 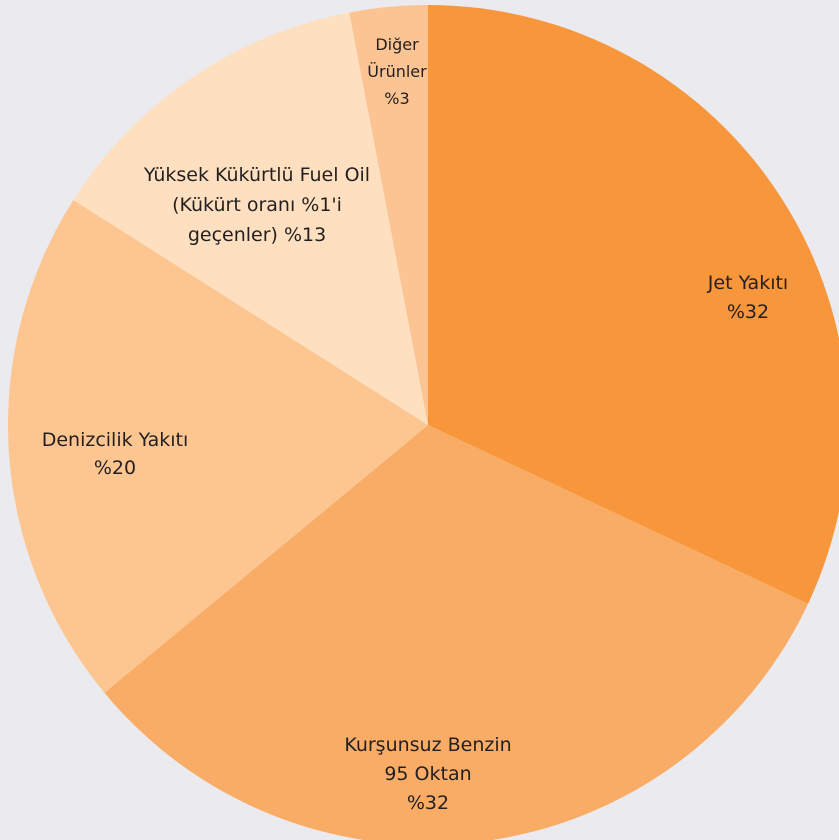 I want to click on label-line: Diğer, so click(x=397, y=44).